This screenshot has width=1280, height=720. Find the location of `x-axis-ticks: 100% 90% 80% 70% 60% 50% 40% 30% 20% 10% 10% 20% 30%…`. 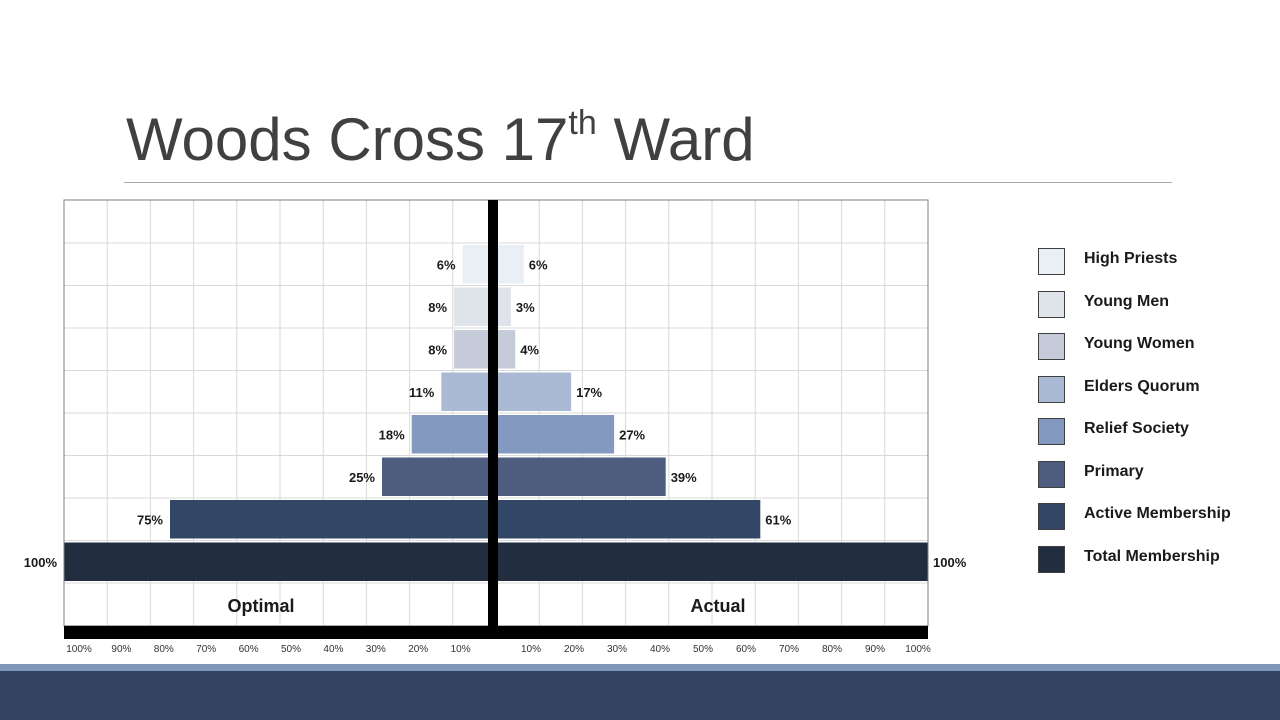

x-axis-ticks: 100% 90% 80% 70% 60% 50% 40% 30% 20% 10% 10% 20% 30%… is located at coordinates (498, 649).